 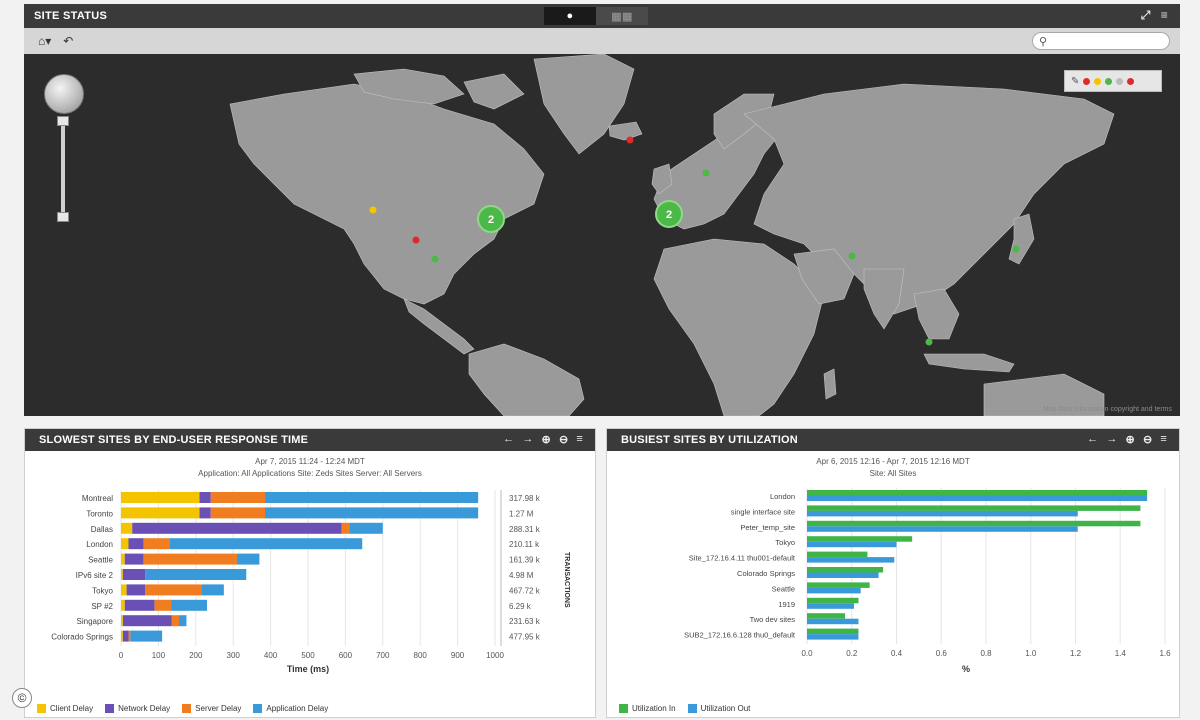 What do you see at coordinates (669, 214) in the screenshot?
I see `site-cluster-eu` at bounding box center [669, 214].